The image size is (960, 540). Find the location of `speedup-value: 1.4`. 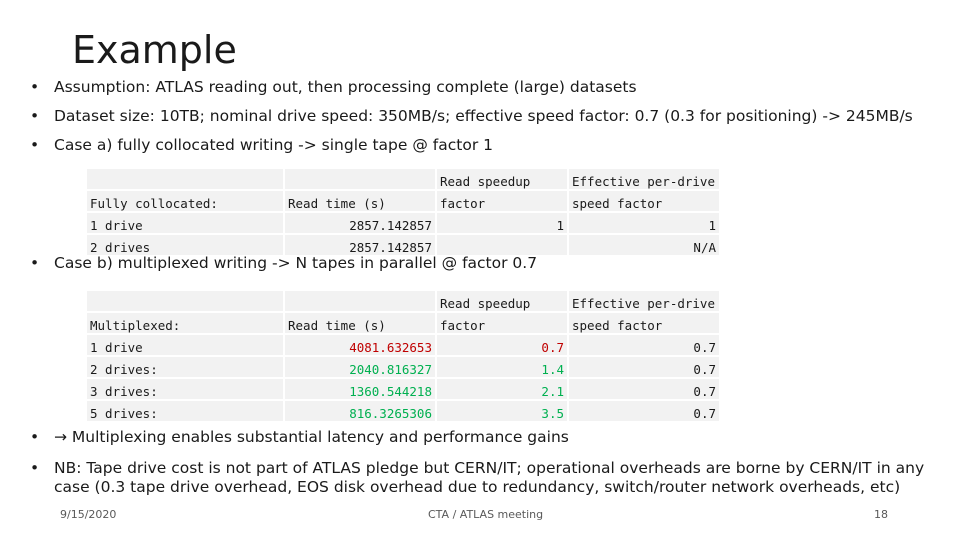

speedup-value: 1.4 is located at coordinates (502, 367).